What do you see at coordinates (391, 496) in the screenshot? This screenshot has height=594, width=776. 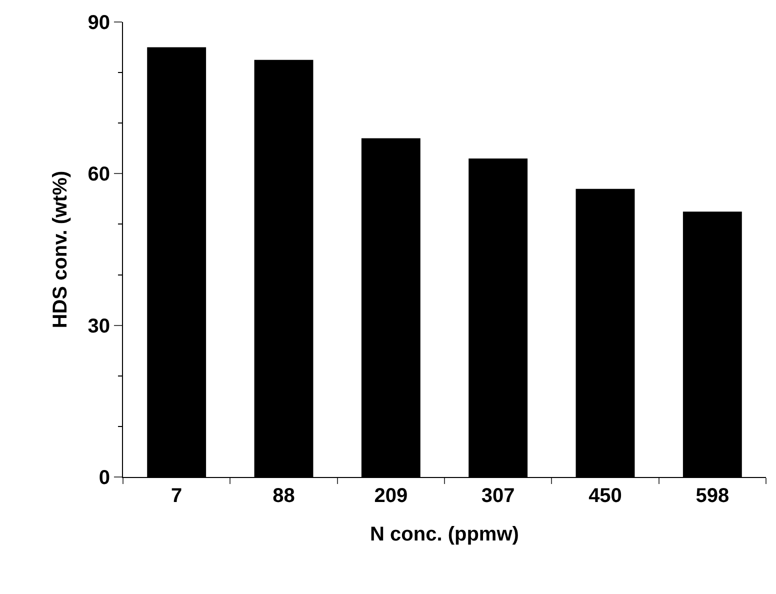 I see `x-tick-label: 209` at bounding box center [391, 496].